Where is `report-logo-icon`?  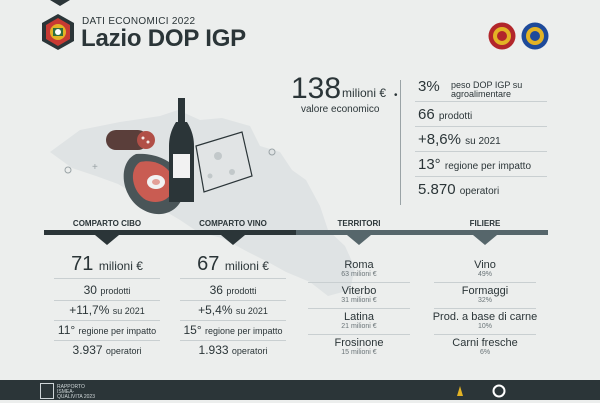
report-logo-icon is located at coordinates (47, 391).